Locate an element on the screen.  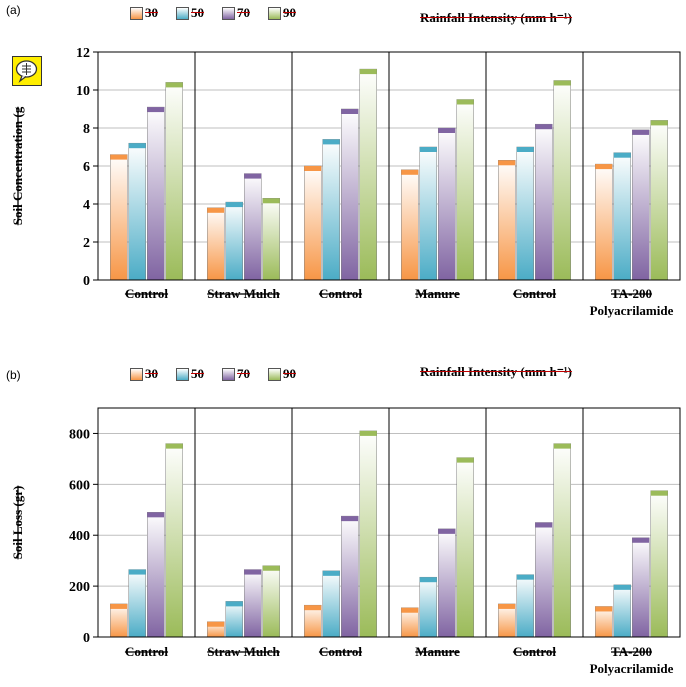
legend-b-item-50: 50 is located at coordinates (190, 374).